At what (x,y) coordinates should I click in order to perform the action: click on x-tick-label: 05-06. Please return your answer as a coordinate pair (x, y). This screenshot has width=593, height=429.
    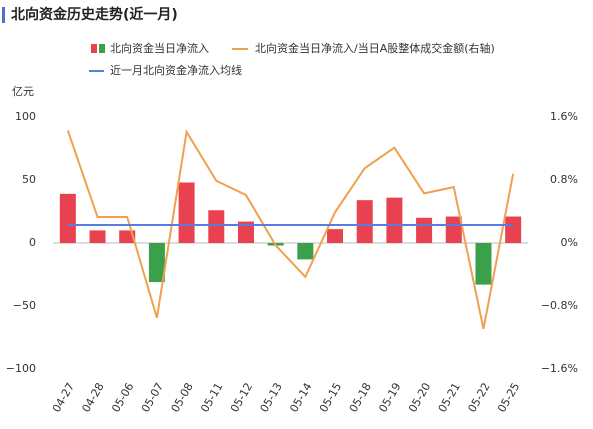
    Looking at the image, I should click on (122, 398).